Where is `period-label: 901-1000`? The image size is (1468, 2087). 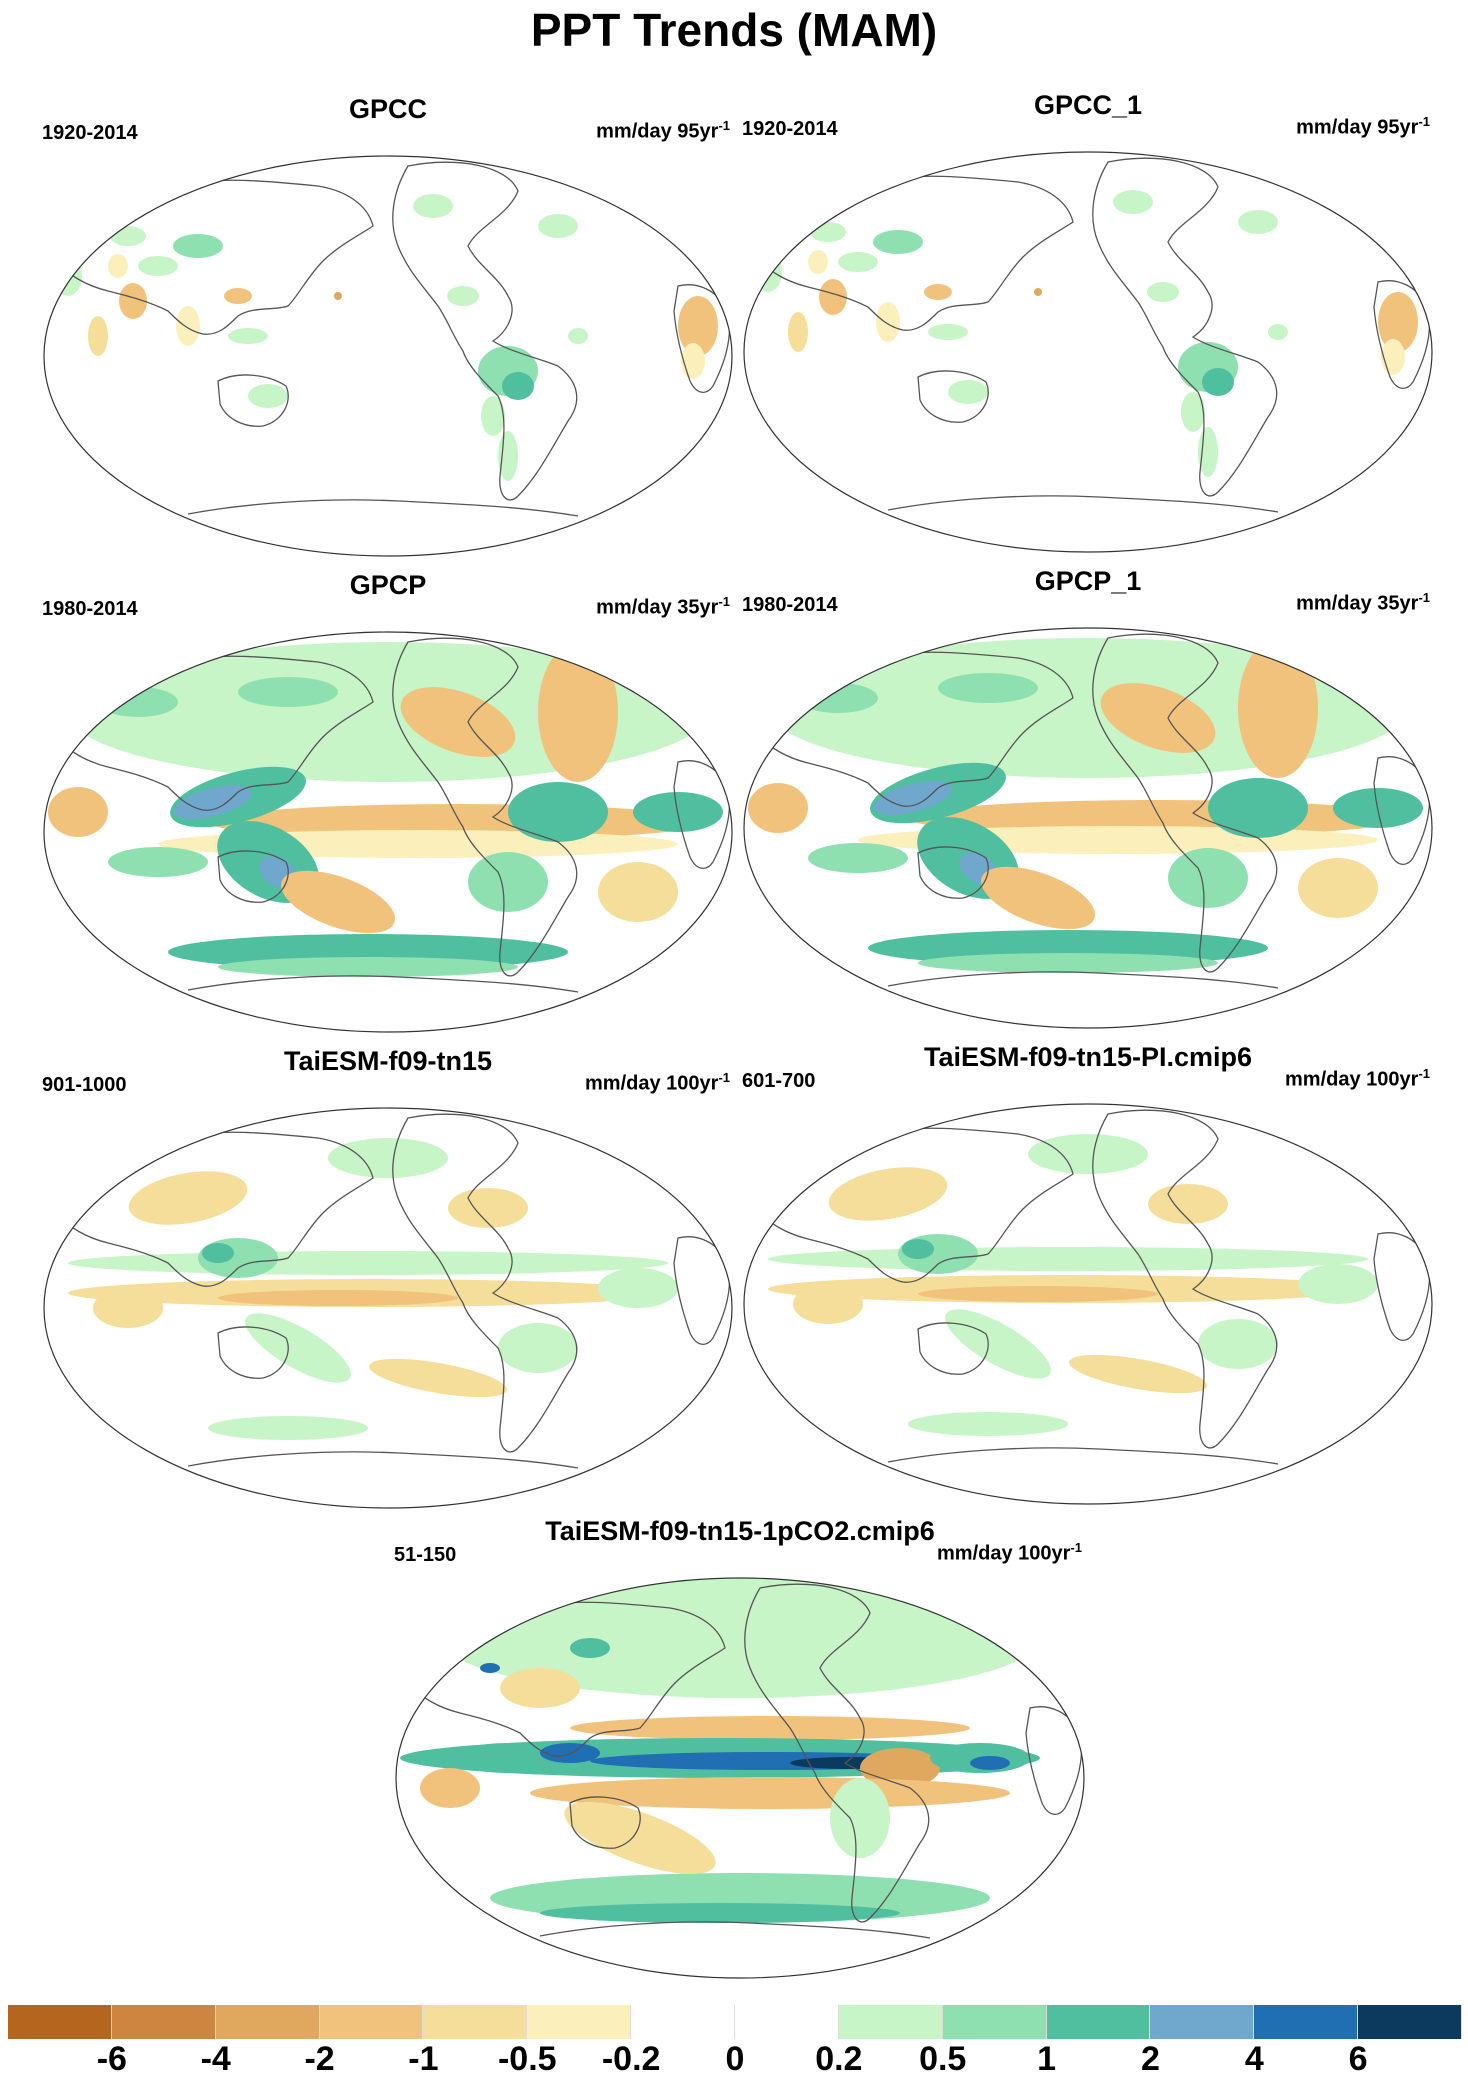 period-label: 901-1000 is located at coordinates (84, 1085).